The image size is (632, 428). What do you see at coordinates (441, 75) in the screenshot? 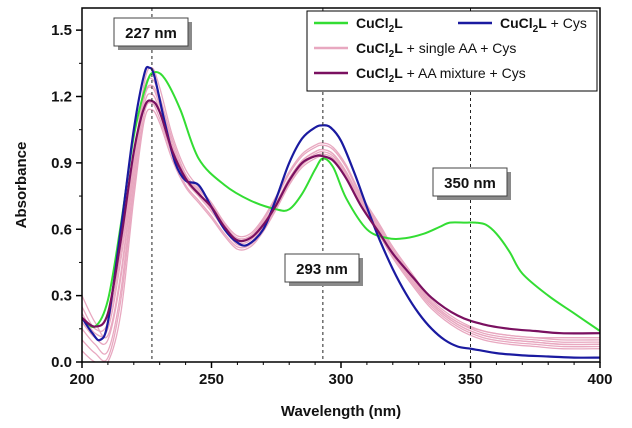
I see `legend-label: CuCl2L + AA mixture + Cys` at bounding box center [441, 75].